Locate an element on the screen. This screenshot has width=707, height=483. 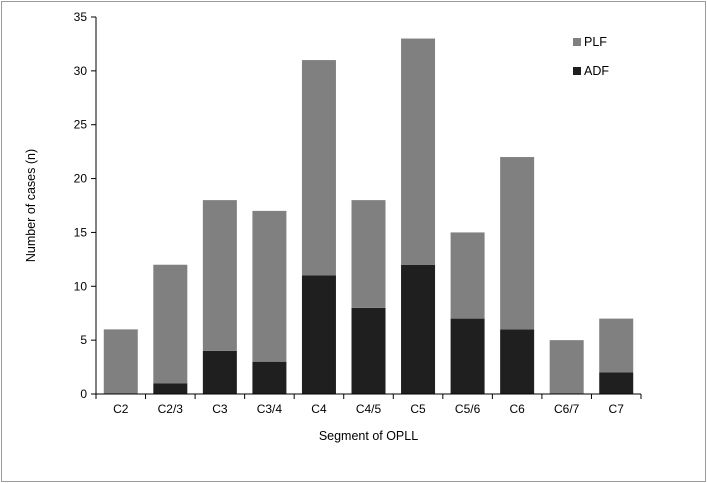
x-tick-label: C4/5 is located at coordinates (369, 409).